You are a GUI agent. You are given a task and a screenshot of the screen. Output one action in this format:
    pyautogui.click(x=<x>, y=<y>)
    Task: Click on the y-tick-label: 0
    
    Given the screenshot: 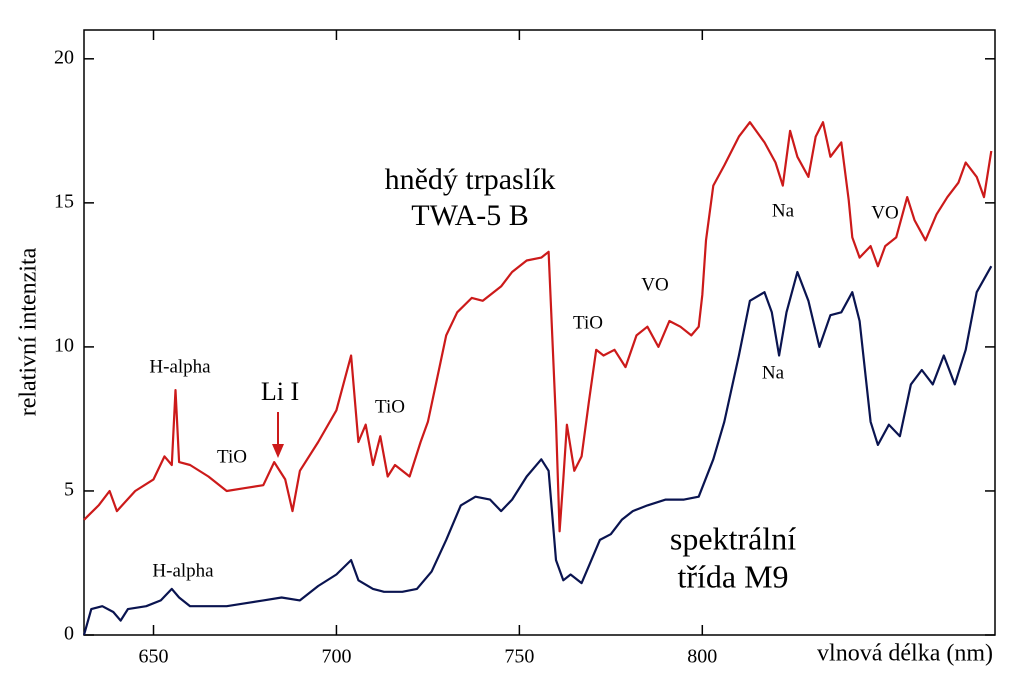 What is the action you would take?
    pyautogui.click(x=69, y=634)
    